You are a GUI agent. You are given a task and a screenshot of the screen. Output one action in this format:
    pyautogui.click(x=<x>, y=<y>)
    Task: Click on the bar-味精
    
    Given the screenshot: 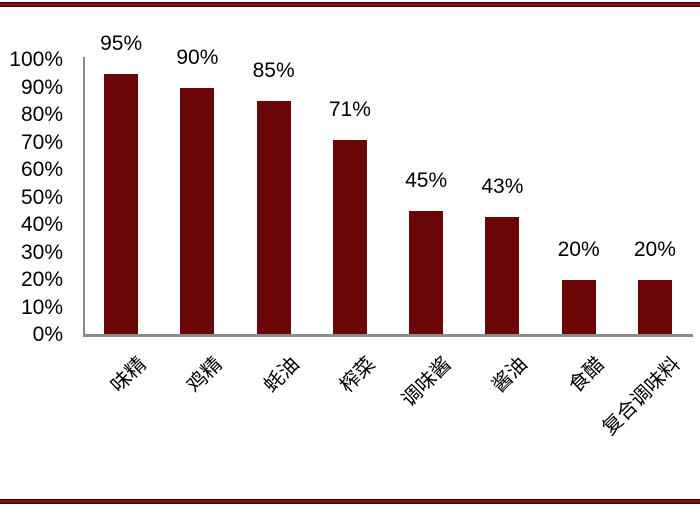 What is the action you would take?
    pyautogui.click(x=121, y=203)
    